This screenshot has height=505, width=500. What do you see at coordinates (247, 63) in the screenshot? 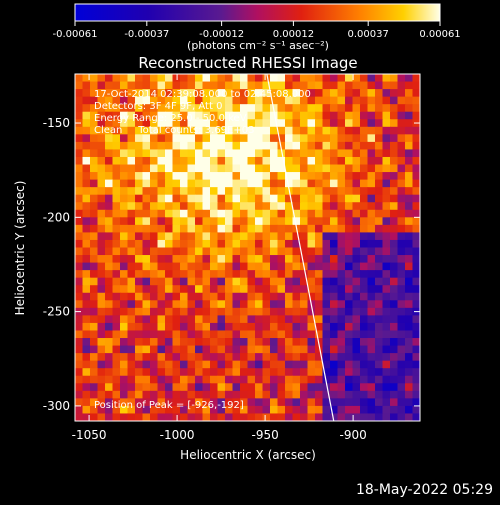
I see `chart-title: Reconstructed RHESSI Image` at bounding box center [247, 63].